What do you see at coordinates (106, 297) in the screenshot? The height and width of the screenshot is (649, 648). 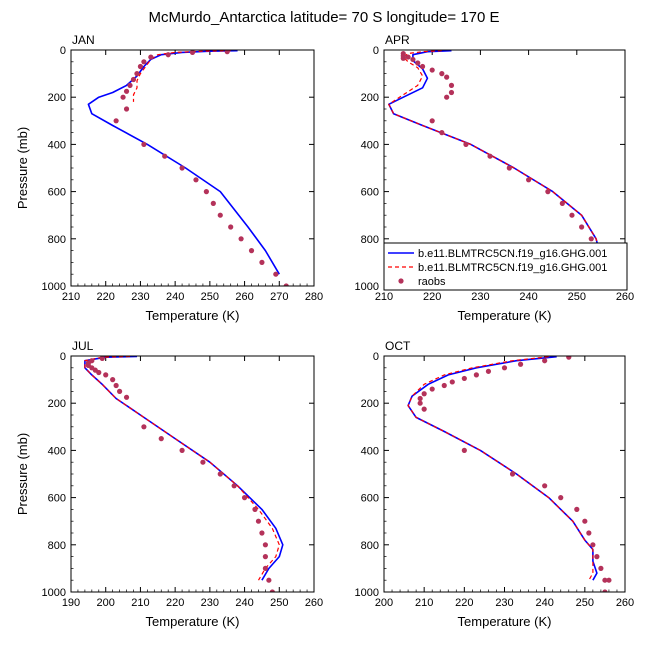 I see `x-tick-label-jan: 220` at bounding box center [106, 297].